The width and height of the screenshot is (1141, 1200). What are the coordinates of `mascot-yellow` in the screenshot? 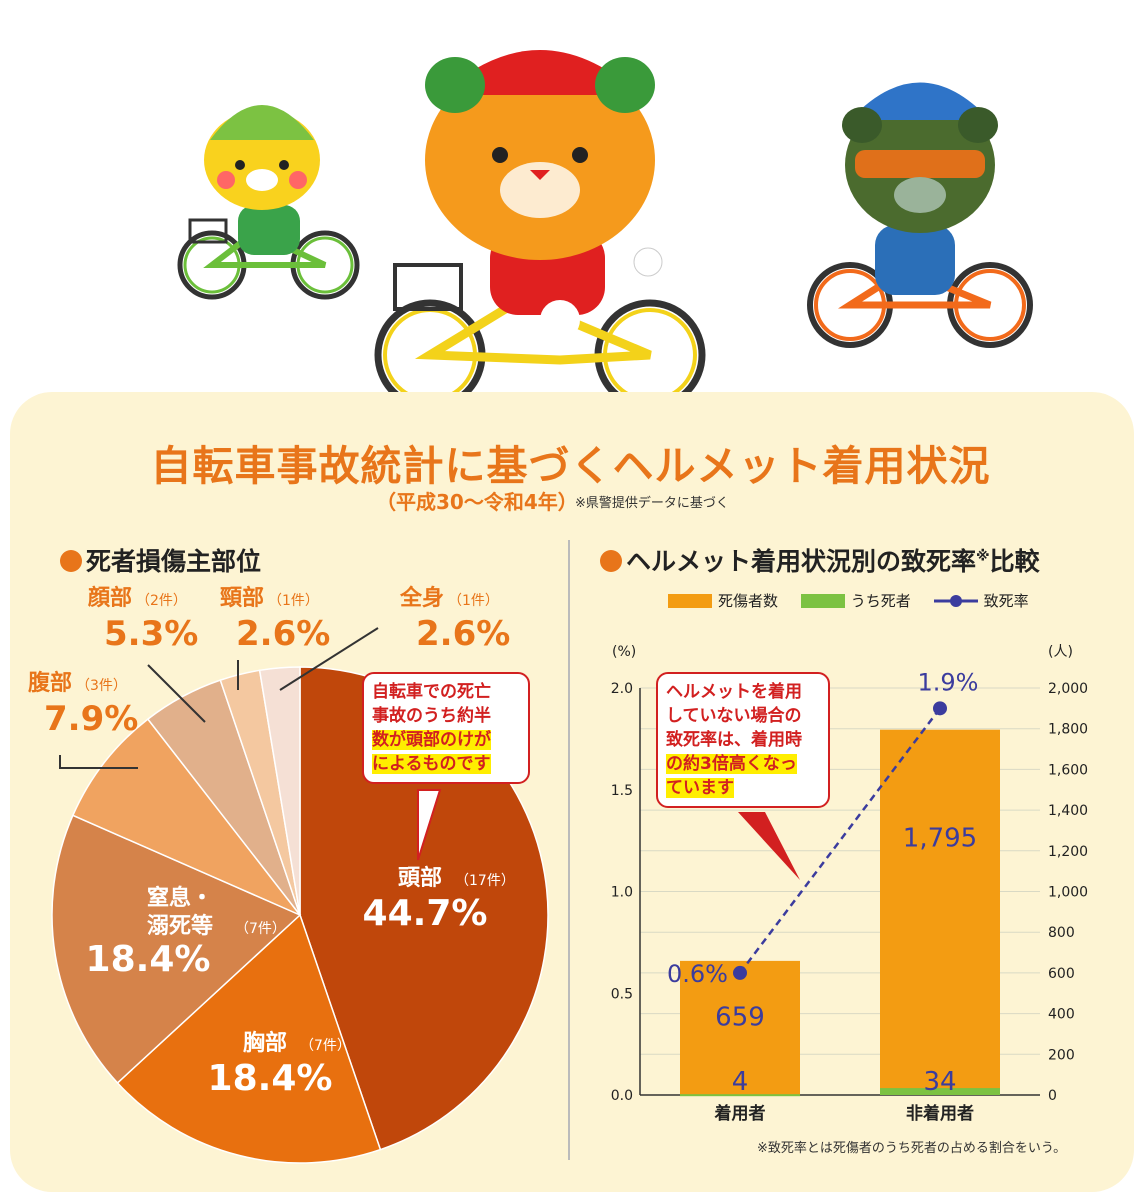 It's located at (268, 202).